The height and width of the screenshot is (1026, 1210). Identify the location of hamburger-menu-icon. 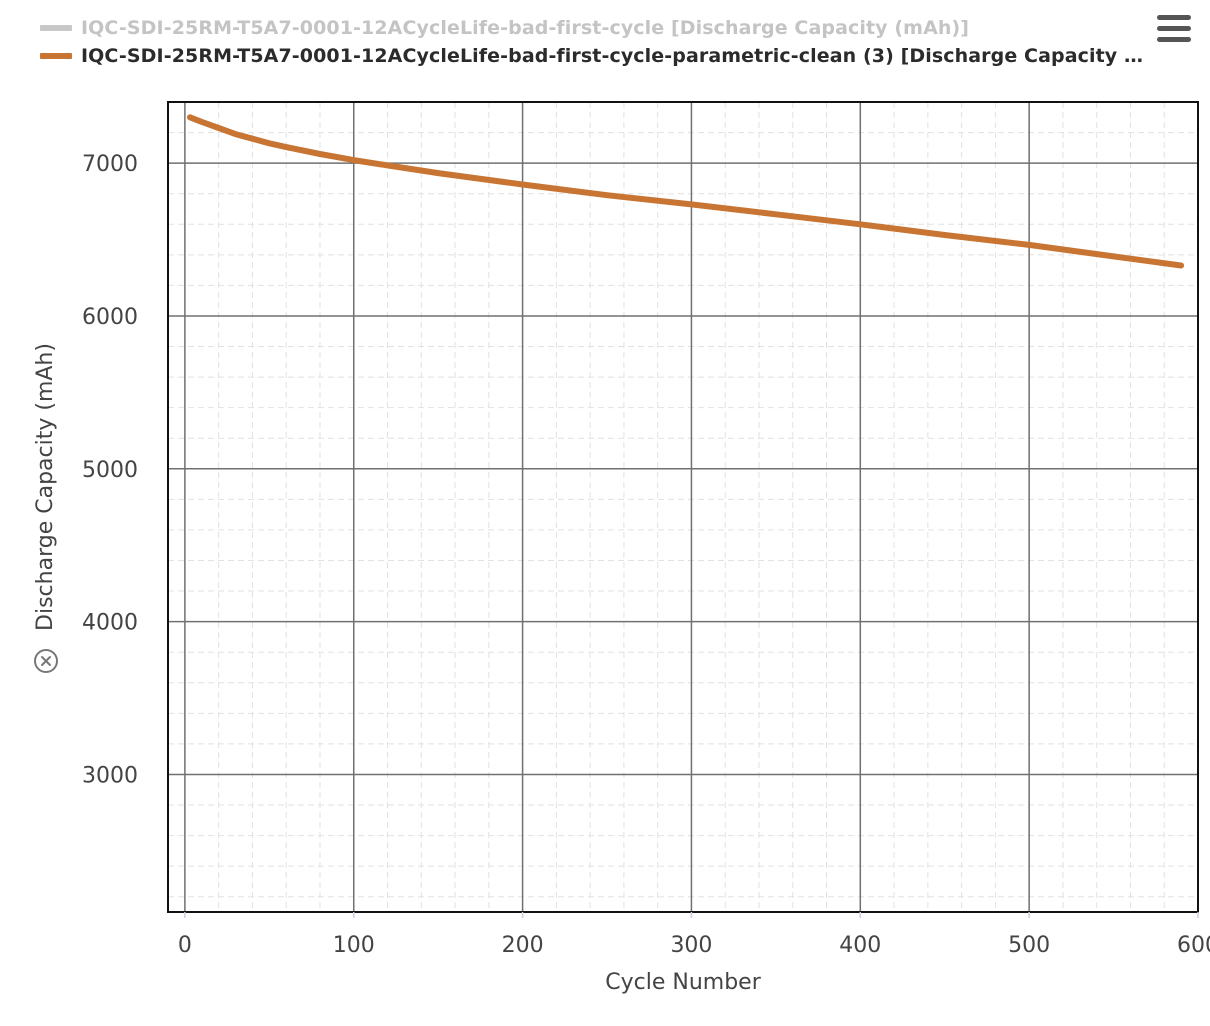
(1174, 17).